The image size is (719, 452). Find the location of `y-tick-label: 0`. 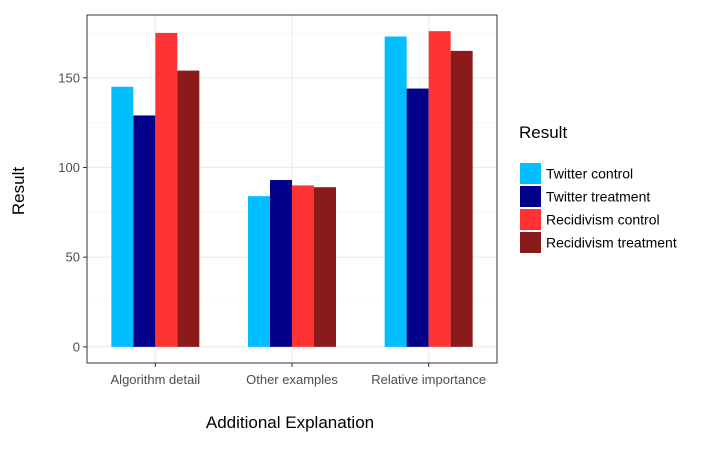

y-tick-label: 0 is located at coordinates (76, 346).